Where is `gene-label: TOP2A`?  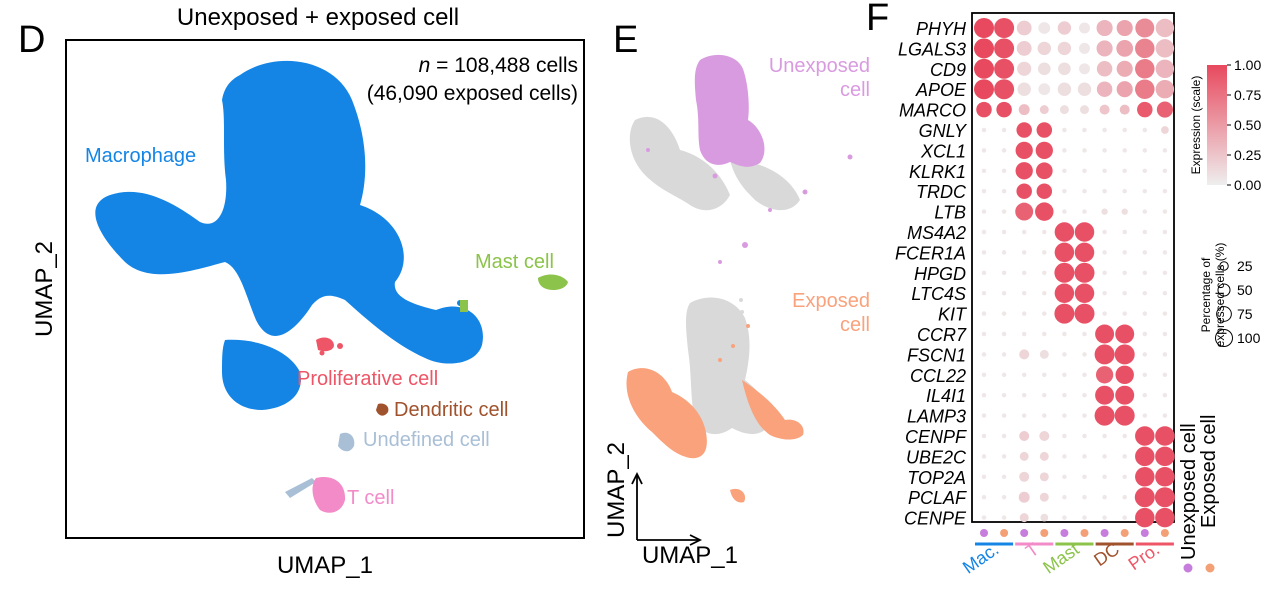
gene-label: TOP2A is located at coordinates (936, 478).